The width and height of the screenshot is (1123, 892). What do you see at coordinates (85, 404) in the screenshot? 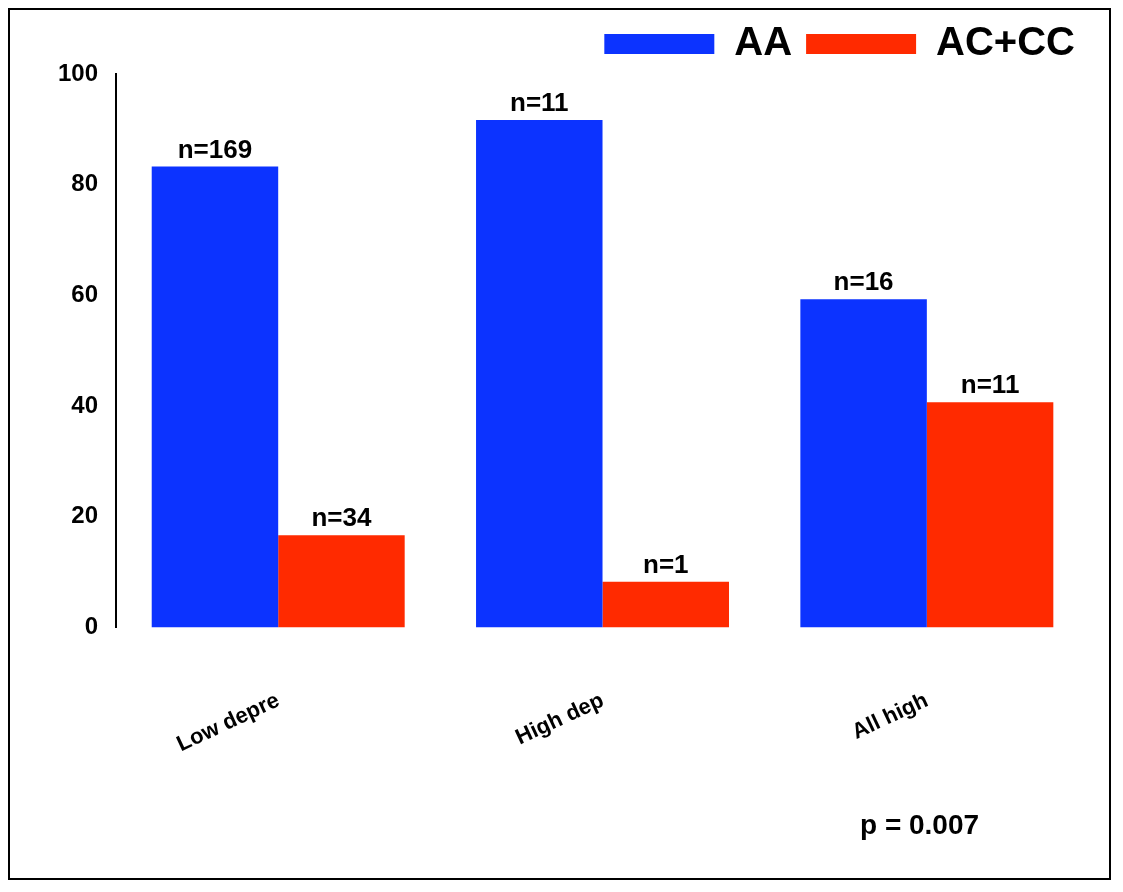
I see `y-tick-label: 40` at bounding box center [85, 404].